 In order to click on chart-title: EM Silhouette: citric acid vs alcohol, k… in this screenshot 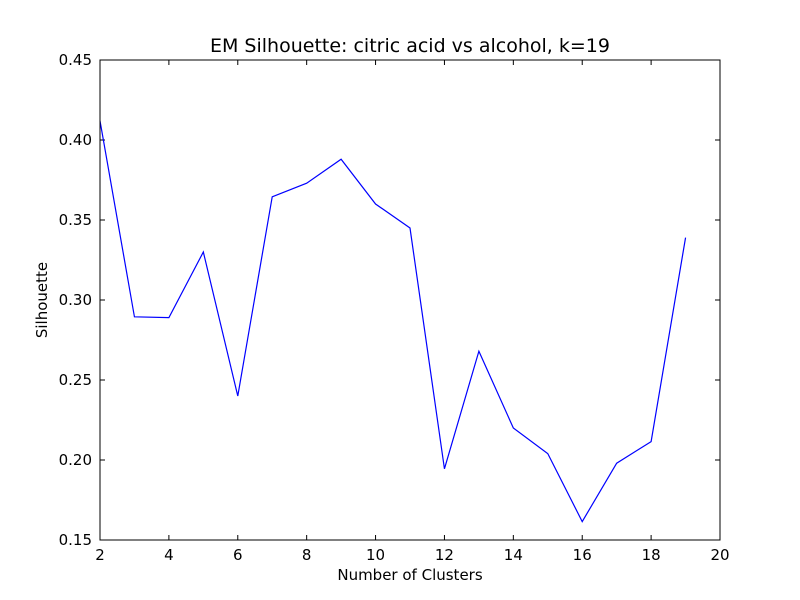, I will do `click(410, 46)`.